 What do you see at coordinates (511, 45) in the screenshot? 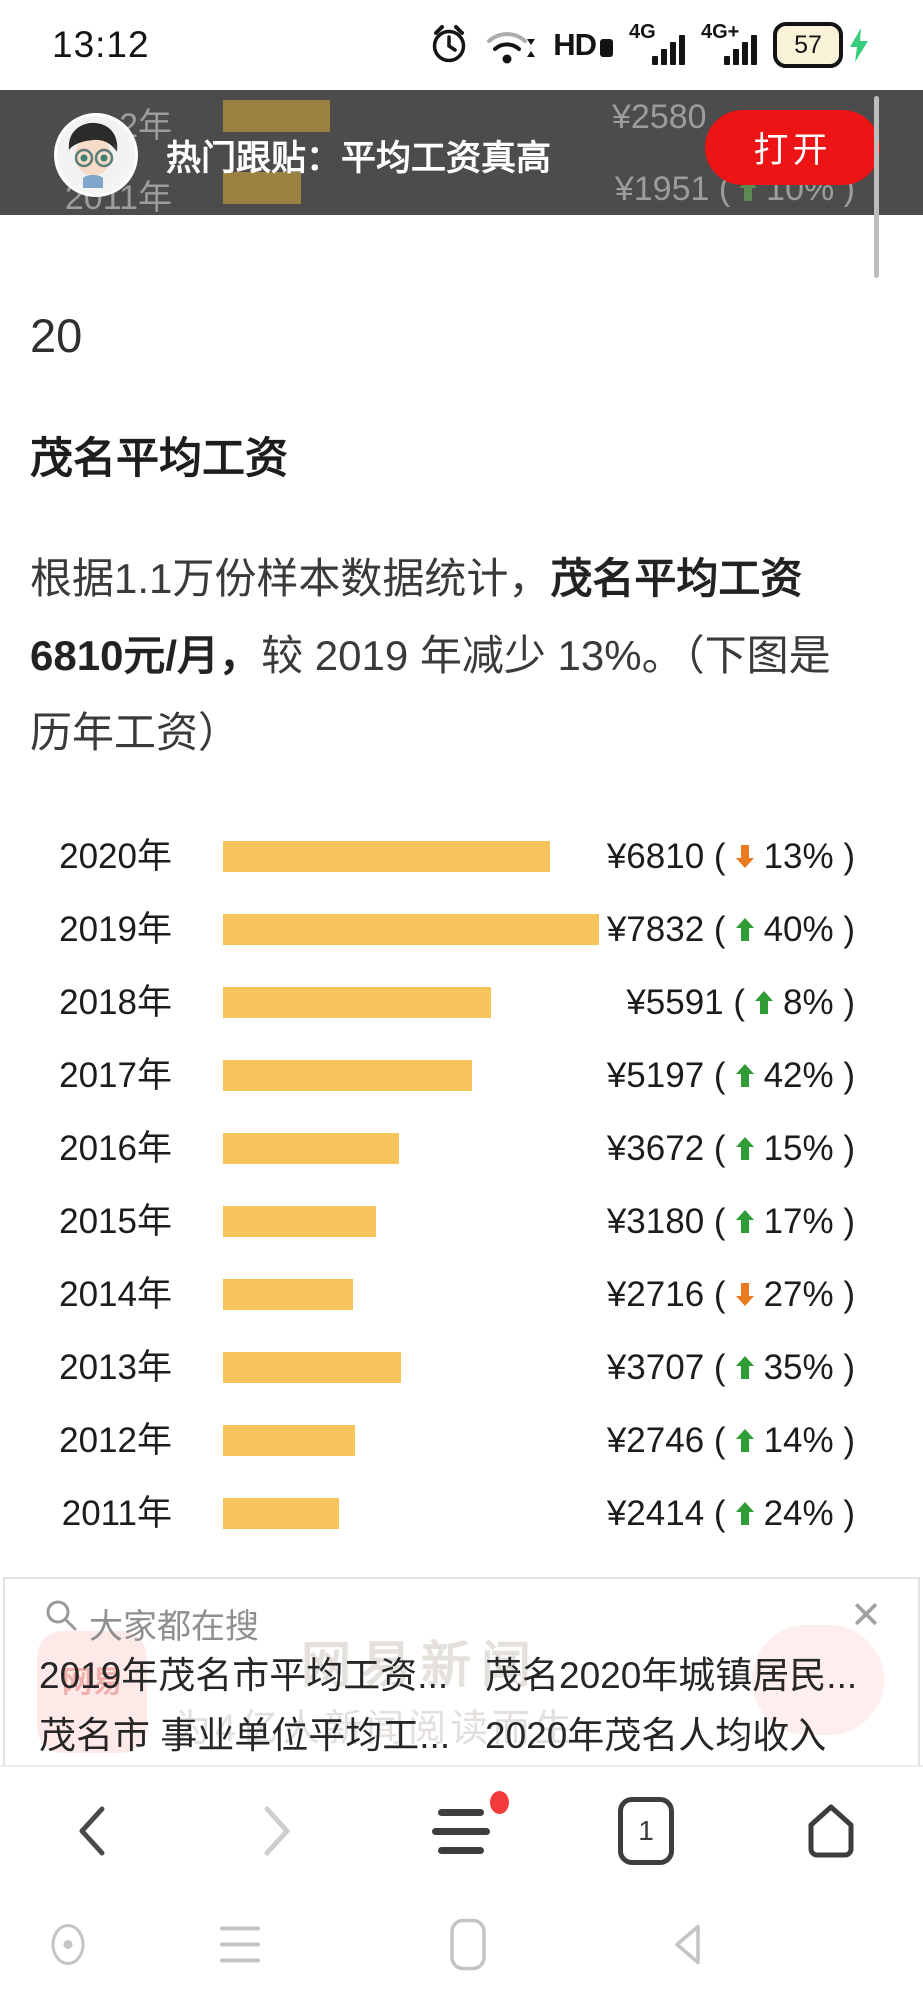
I see `wifi-icon` at bounding box center [511, 45].